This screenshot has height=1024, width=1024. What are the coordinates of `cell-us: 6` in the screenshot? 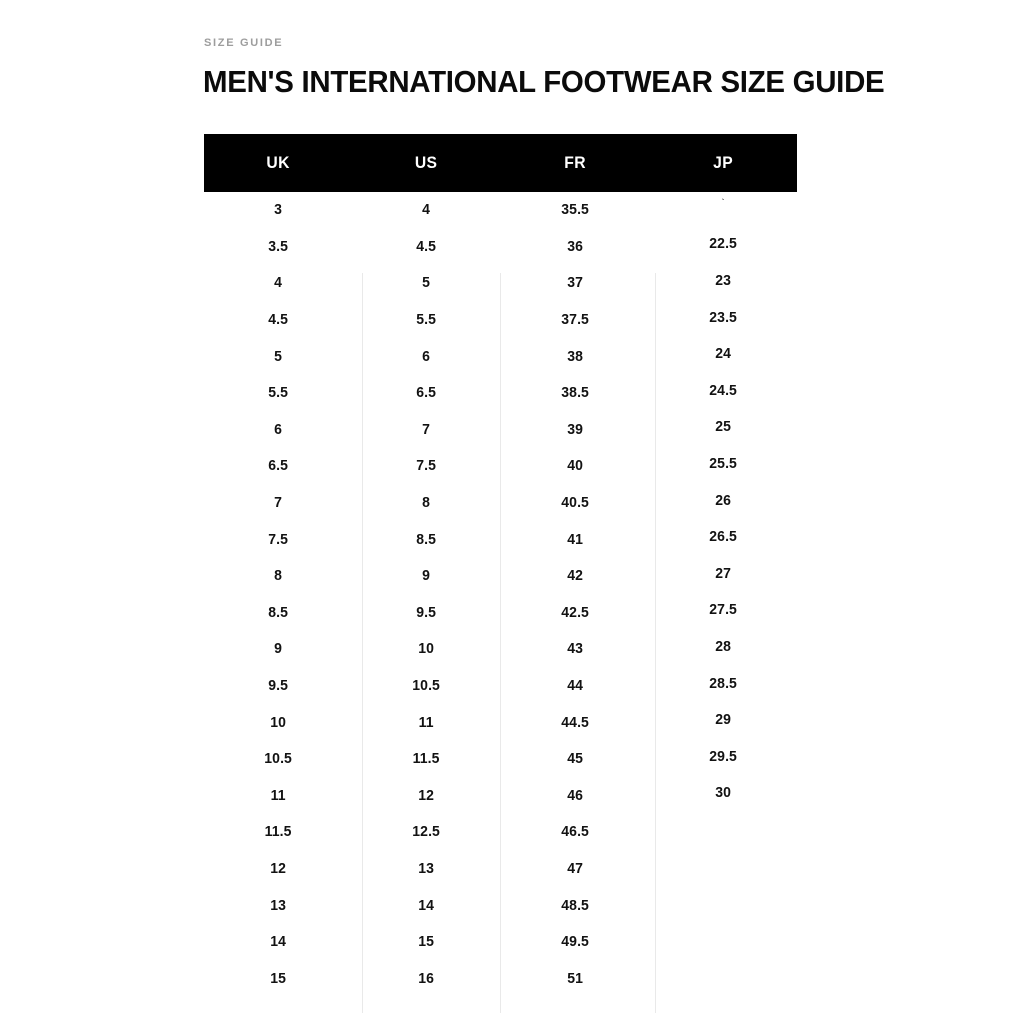 It's located at (426, 356).